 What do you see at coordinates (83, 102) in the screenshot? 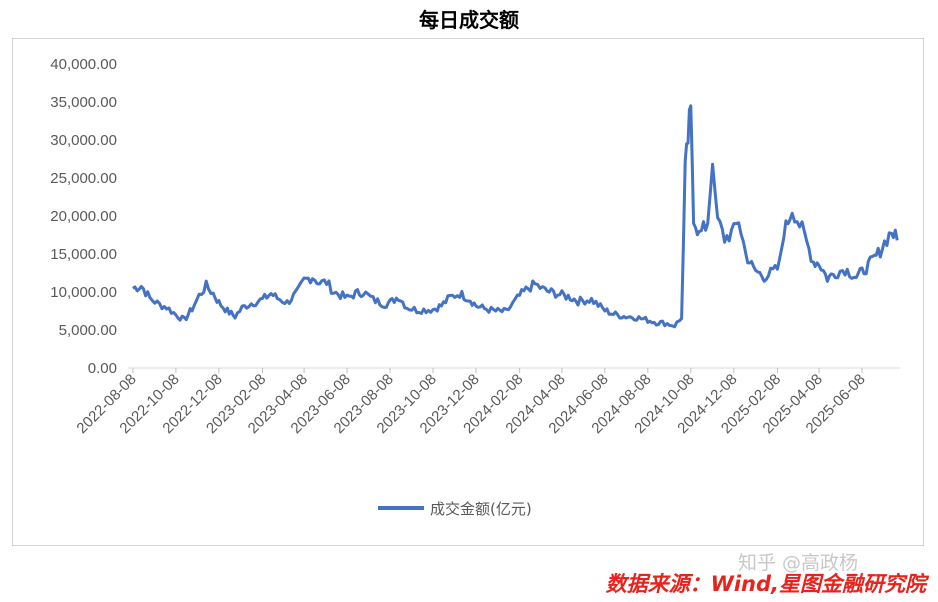
I see `y-tick-label: 35,000.00` at bounding box center [83, 102].